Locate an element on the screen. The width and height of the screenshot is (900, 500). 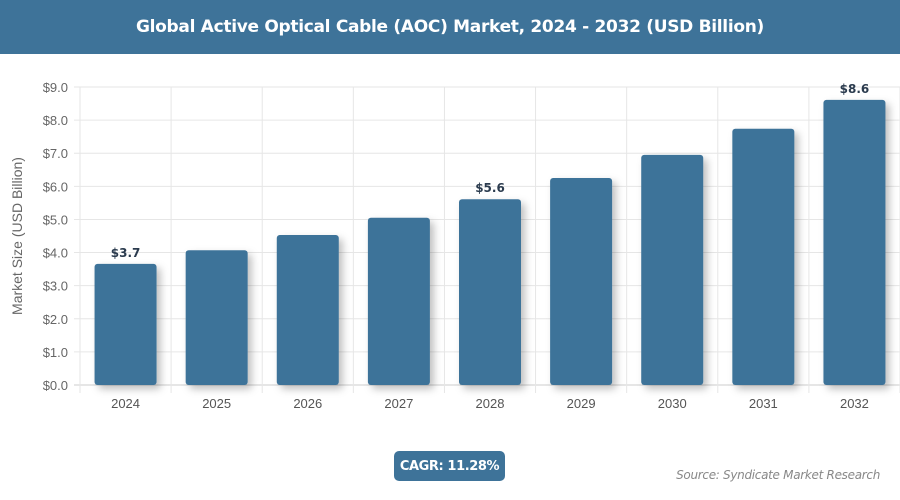
source-note: Source: Syndicate Market Research is located at coordinates (778, 475).